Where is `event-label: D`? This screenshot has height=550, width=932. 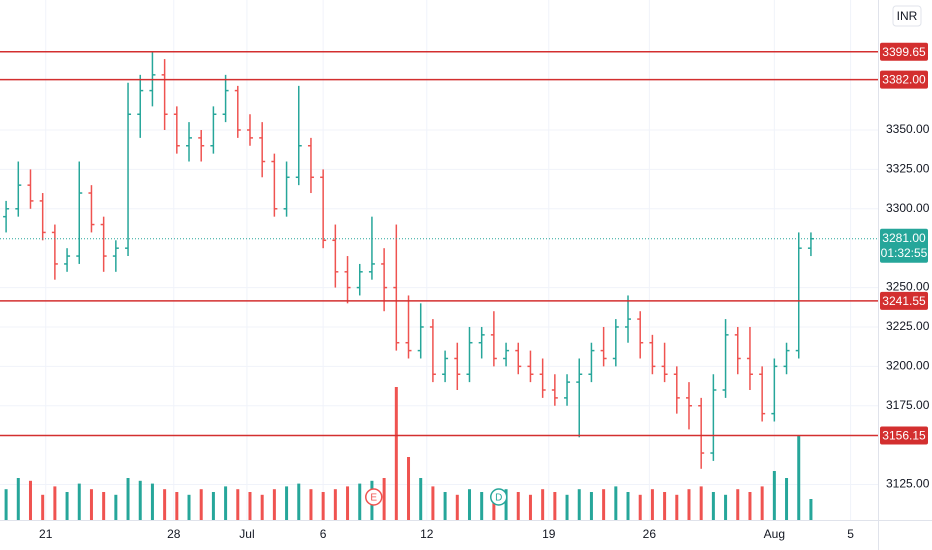
event-label: D is located at coordinates (498, 498).